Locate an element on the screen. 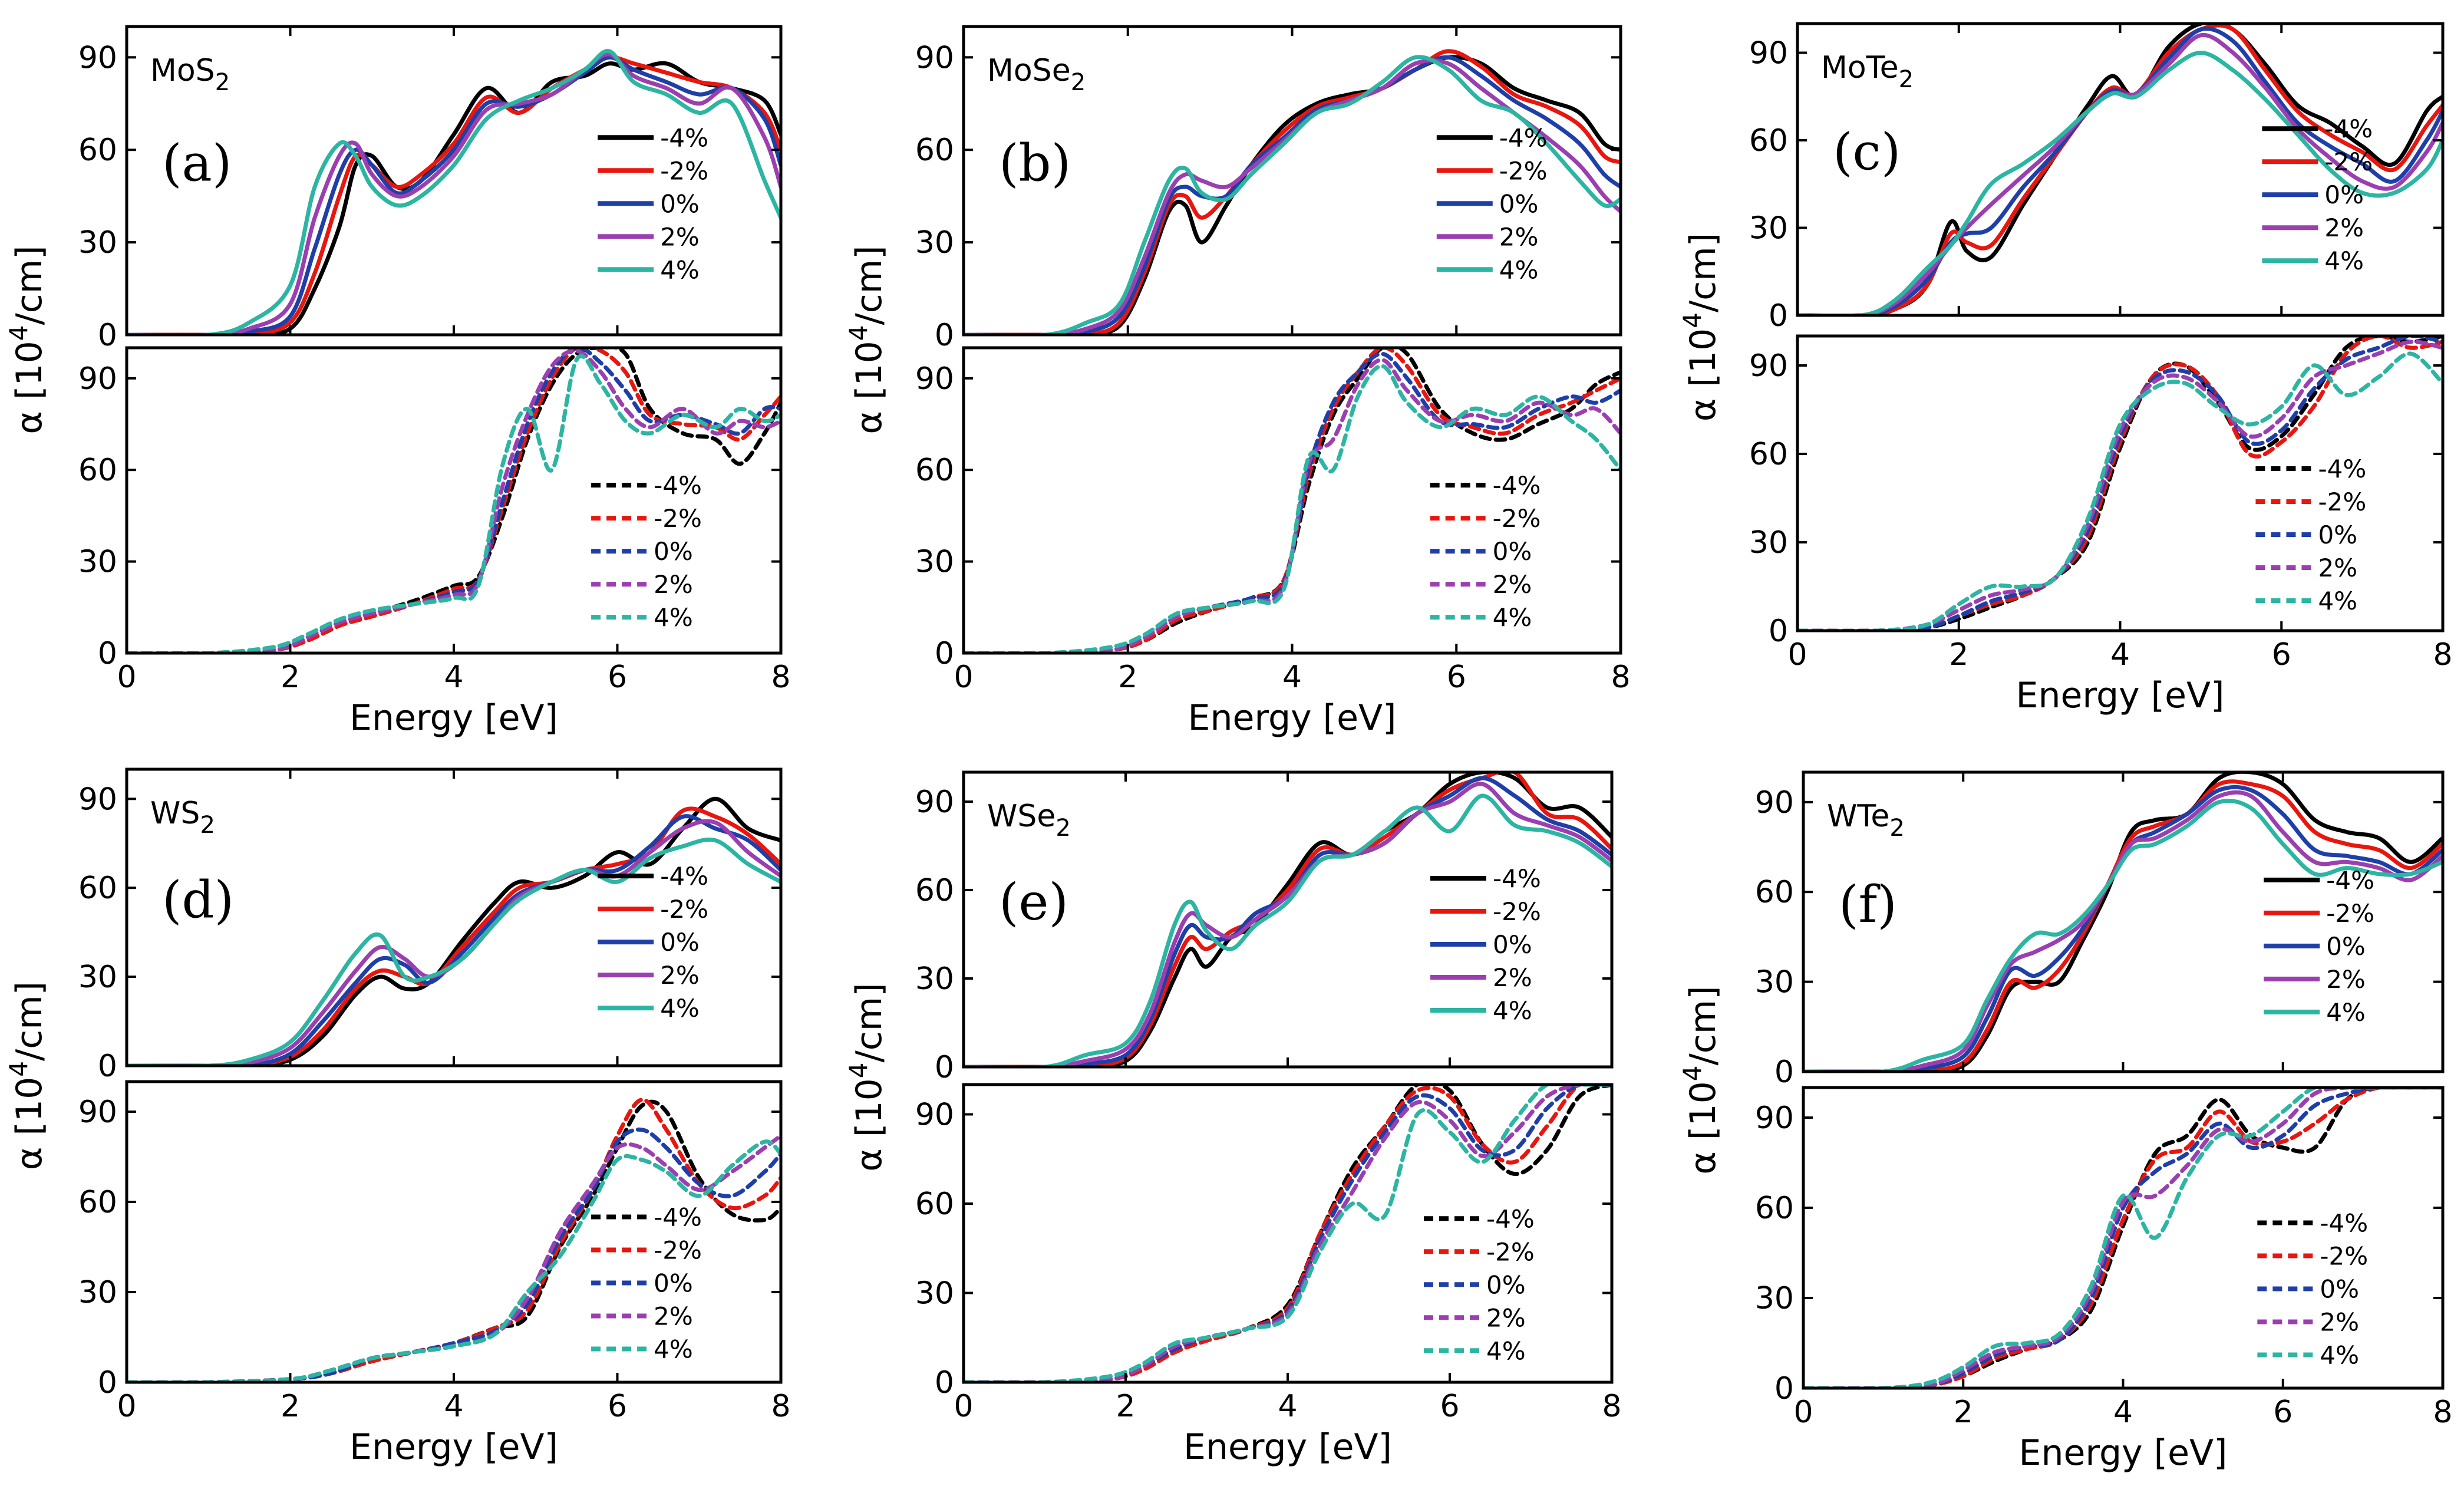 The height and width of the screenshot is (1486, 2464). material-label: MoS2 is located at coordinates (190, 74).